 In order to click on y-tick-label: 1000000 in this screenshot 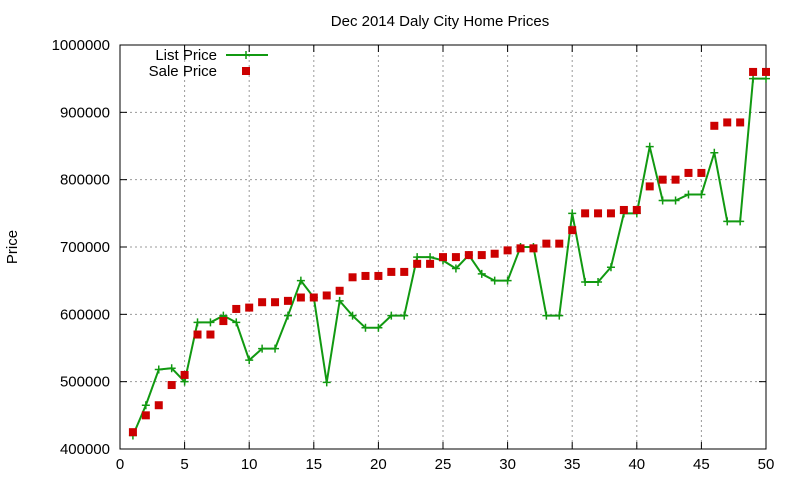, I will do `click(81, 45)`.